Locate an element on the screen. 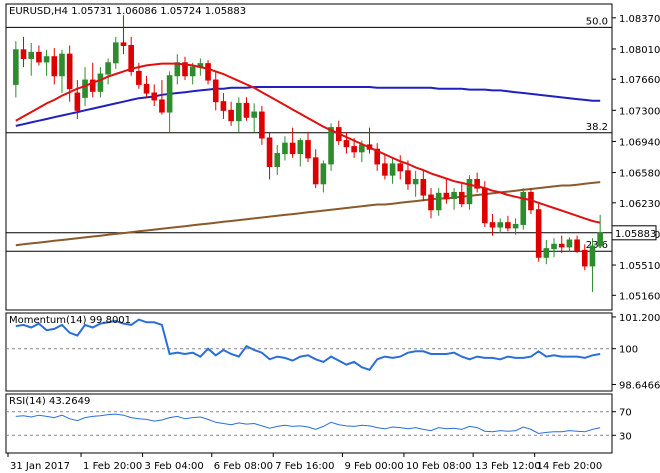 The height and width of the screenshot is (473, 660). y-tick-label: 1.06580 is located at coordinates (639, 174).